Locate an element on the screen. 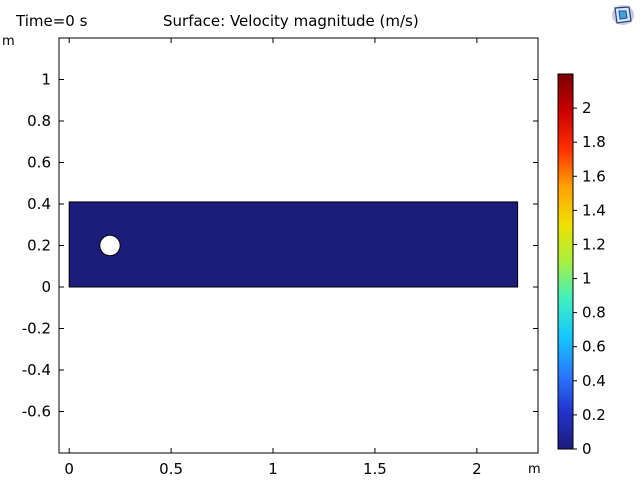 This screenshot has height=480, width=640. y-tick-label: 0.8 is located at coordinates (39, 121).